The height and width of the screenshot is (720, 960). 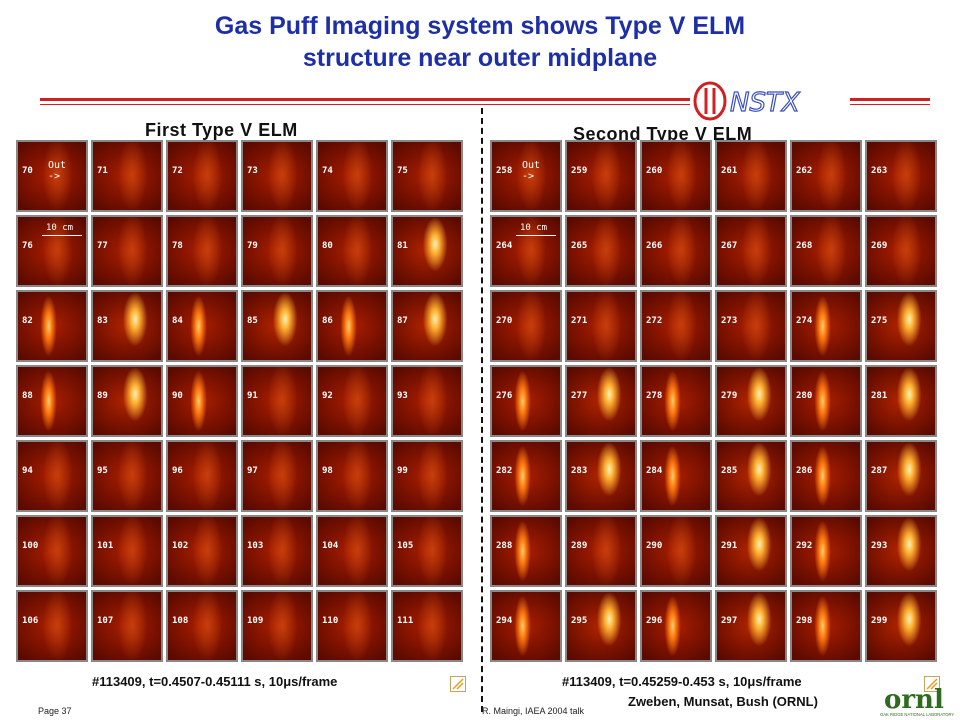 What do you see at coordinates (102, 246) in the screenshot?
I see `frame-number: 77` at bounding box center [102, 246].